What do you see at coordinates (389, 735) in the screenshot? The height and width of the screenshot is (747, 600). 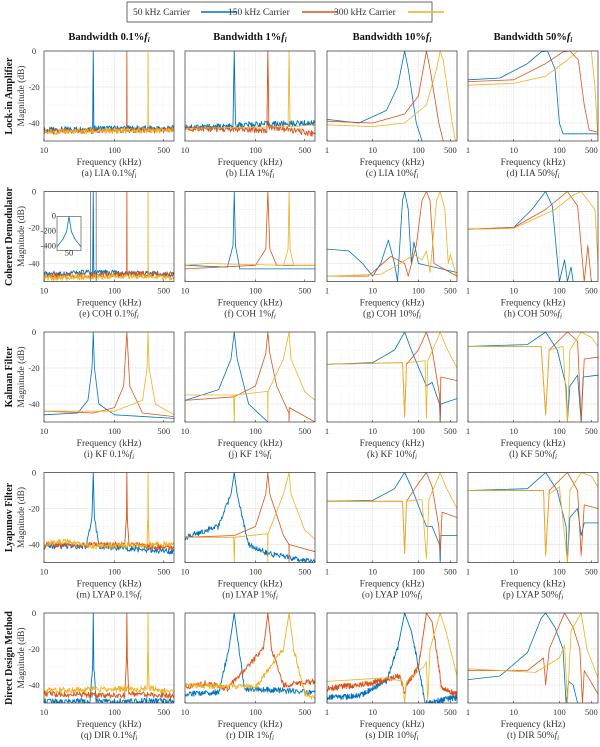 I see `subplot-caption-text: (s) DIR 10%` at bounding box center [389, 735].